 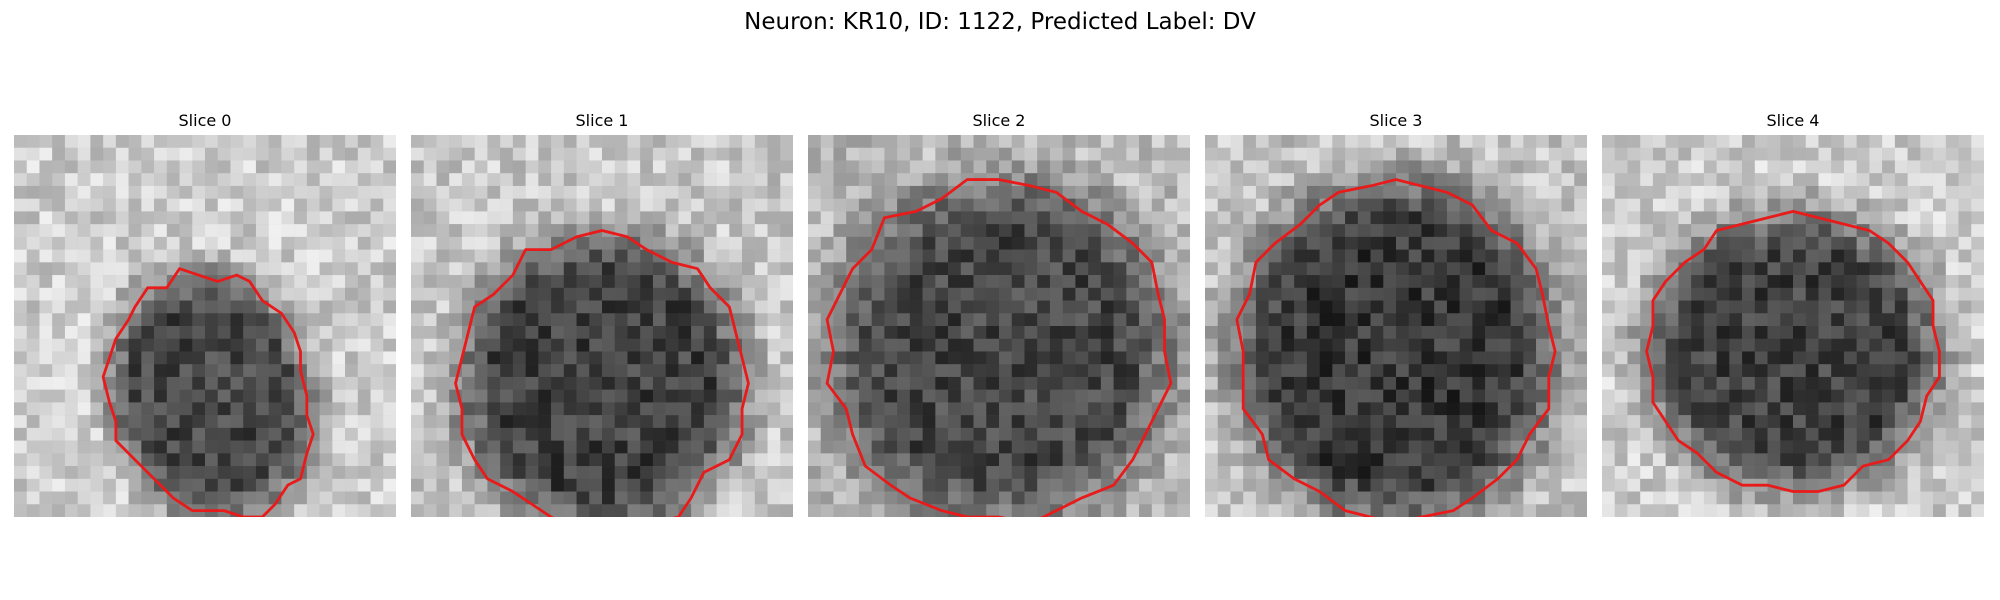 What do you see at coordinates (1793, 120) in the screenshot?
I see `slice-title: Slice 4` at bounding box center [1793, 120].